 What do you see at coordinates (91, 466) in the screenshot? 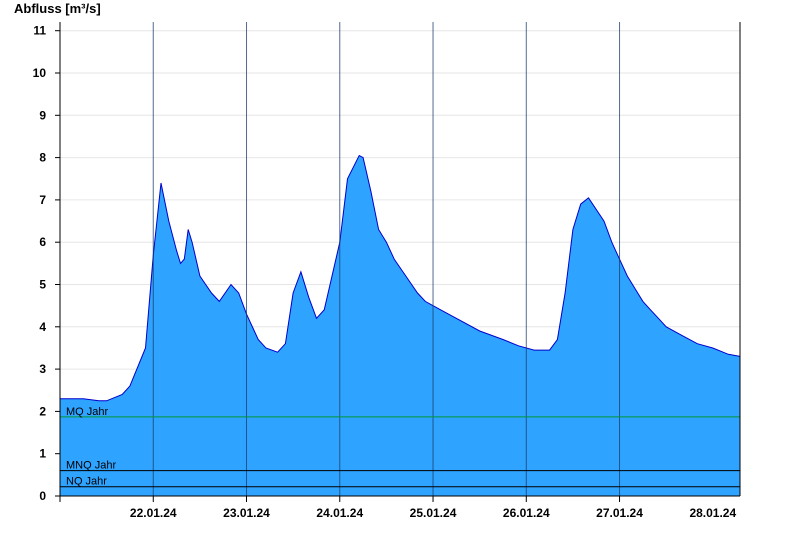
I see `reference-label: MNQ Jahr` at bounding box center [91, 466].